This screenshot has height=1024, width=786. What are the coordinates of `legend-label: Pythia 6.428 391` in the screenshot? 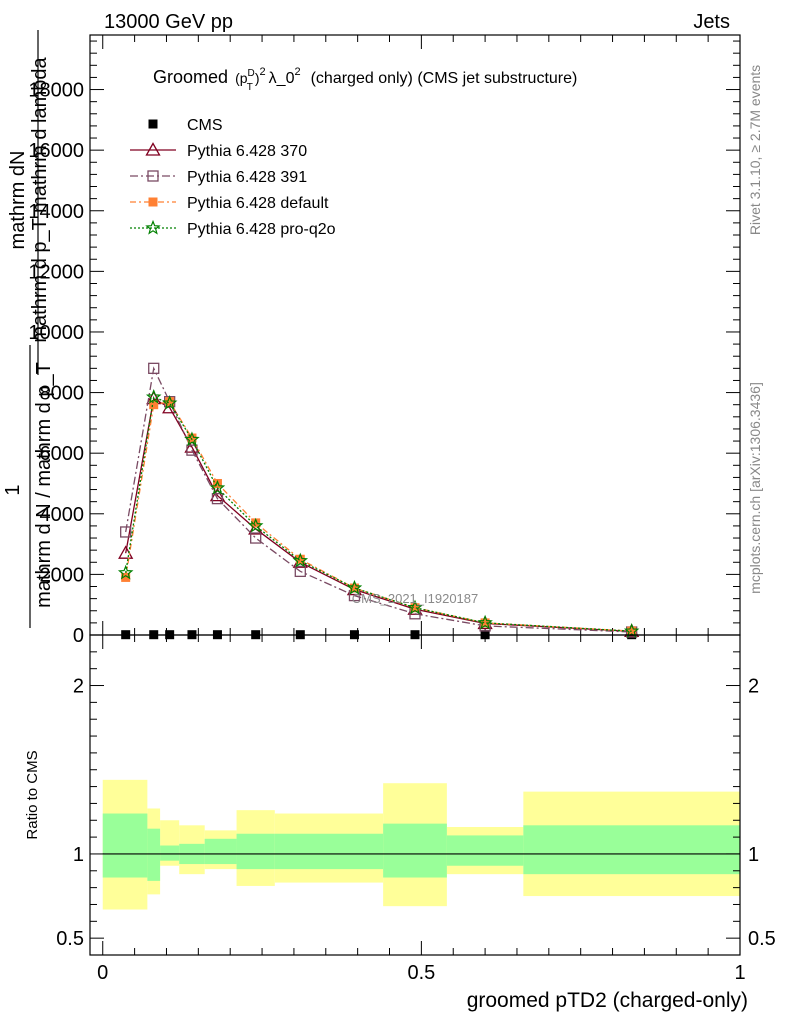 It's located at (247, 177).